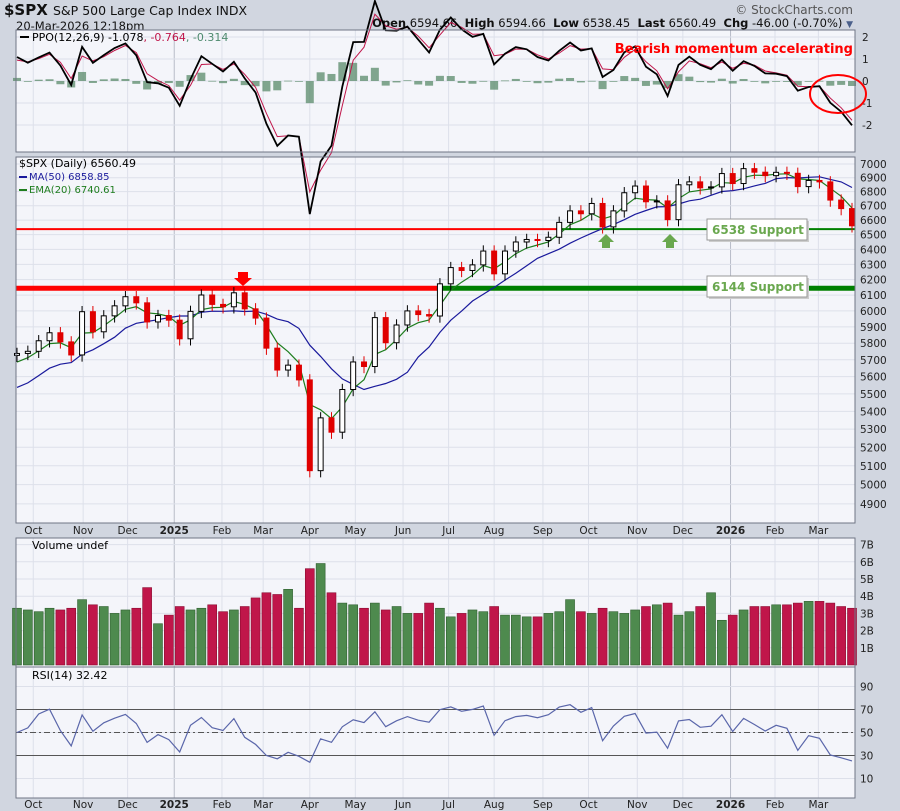 This screenshot has width=900, height=811. Describe the element at coordinates (263, 805) in the screenshot. I see `x-tick-label: Mar` at that location.